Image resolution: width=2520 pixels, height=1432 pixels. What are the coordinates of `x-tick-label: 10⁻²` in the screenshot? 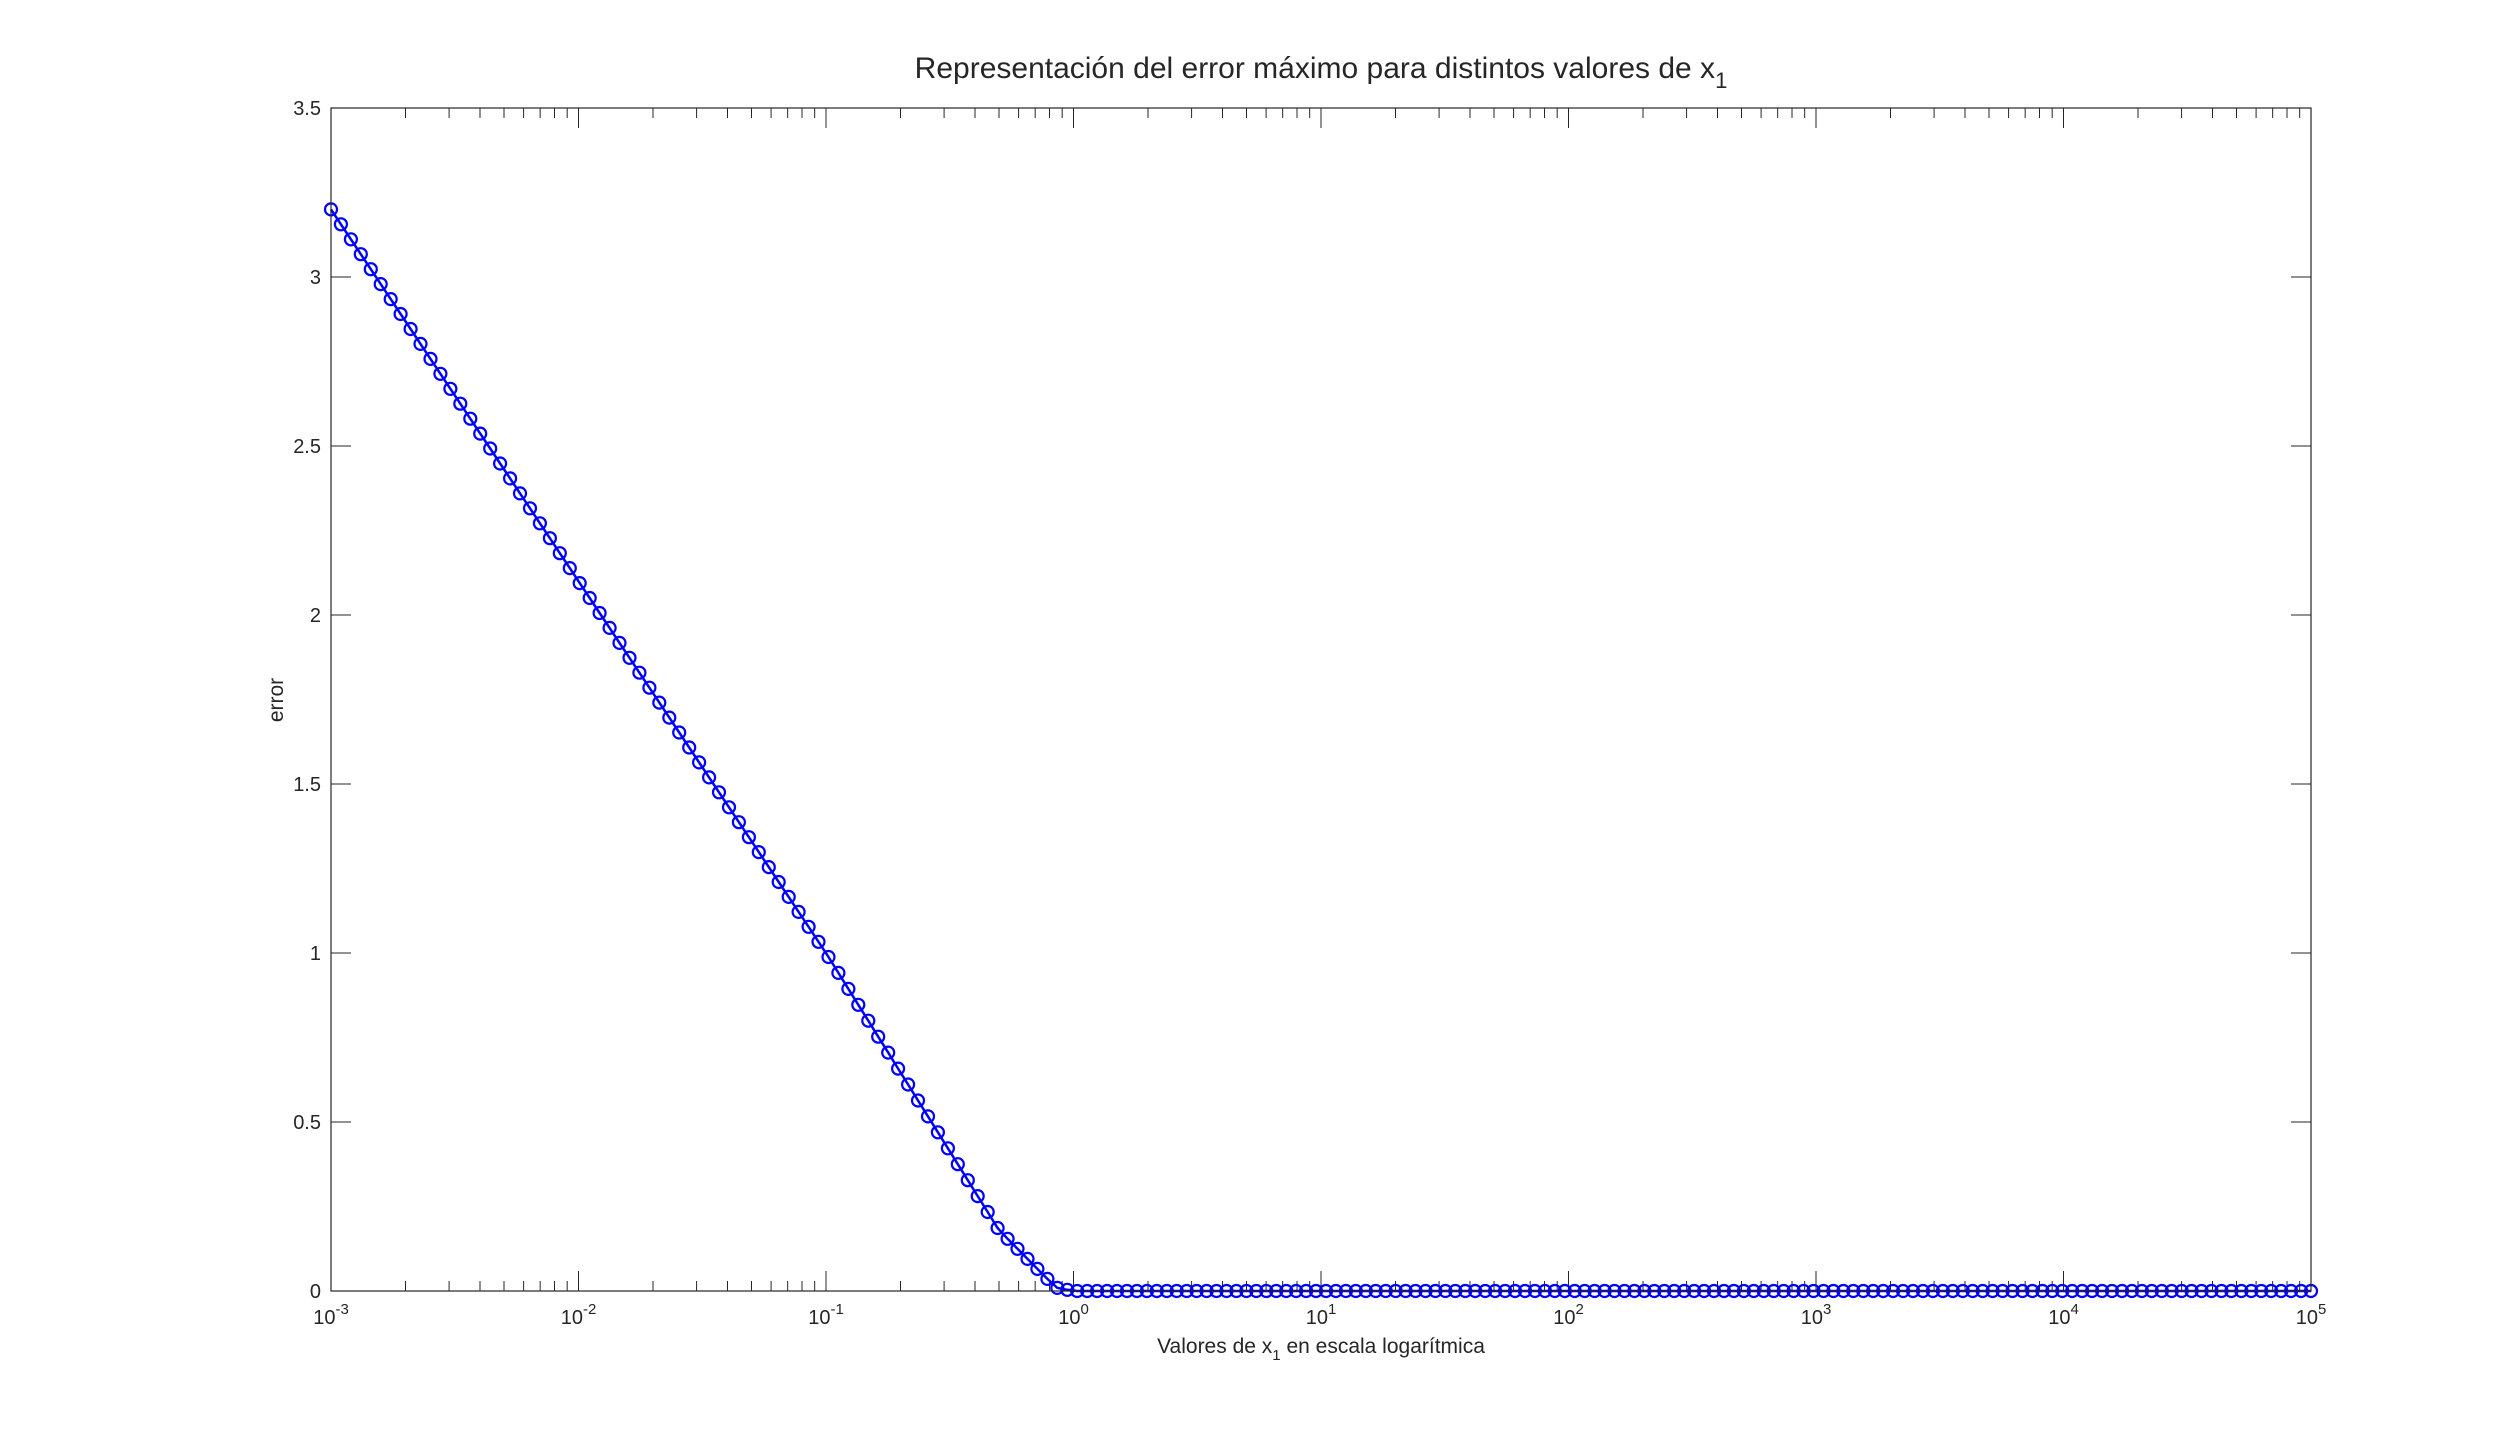 It's located at (579, 1315).